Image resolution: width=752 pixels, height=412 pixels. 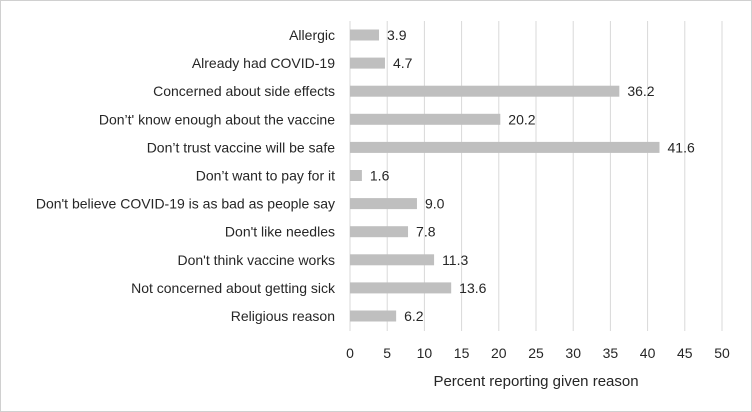 What do you see at coordinates (414, 316) in the screenshot?
I see `value-label-10: 6.2` at bounding box center [414, 316].